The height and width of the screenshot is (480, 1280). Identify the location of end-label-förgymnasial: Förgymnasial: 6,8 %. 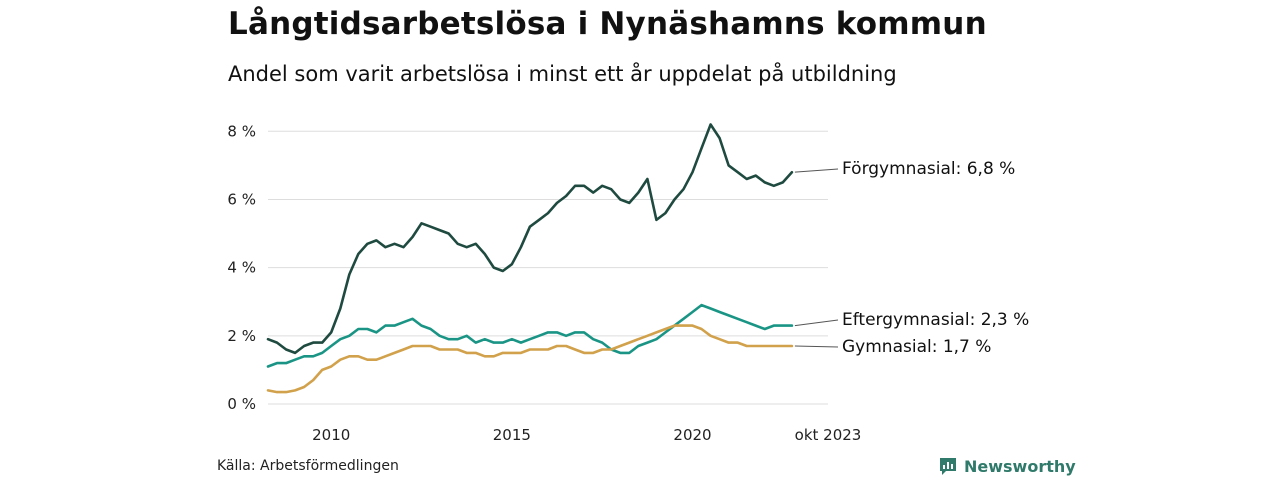
(928, 169).